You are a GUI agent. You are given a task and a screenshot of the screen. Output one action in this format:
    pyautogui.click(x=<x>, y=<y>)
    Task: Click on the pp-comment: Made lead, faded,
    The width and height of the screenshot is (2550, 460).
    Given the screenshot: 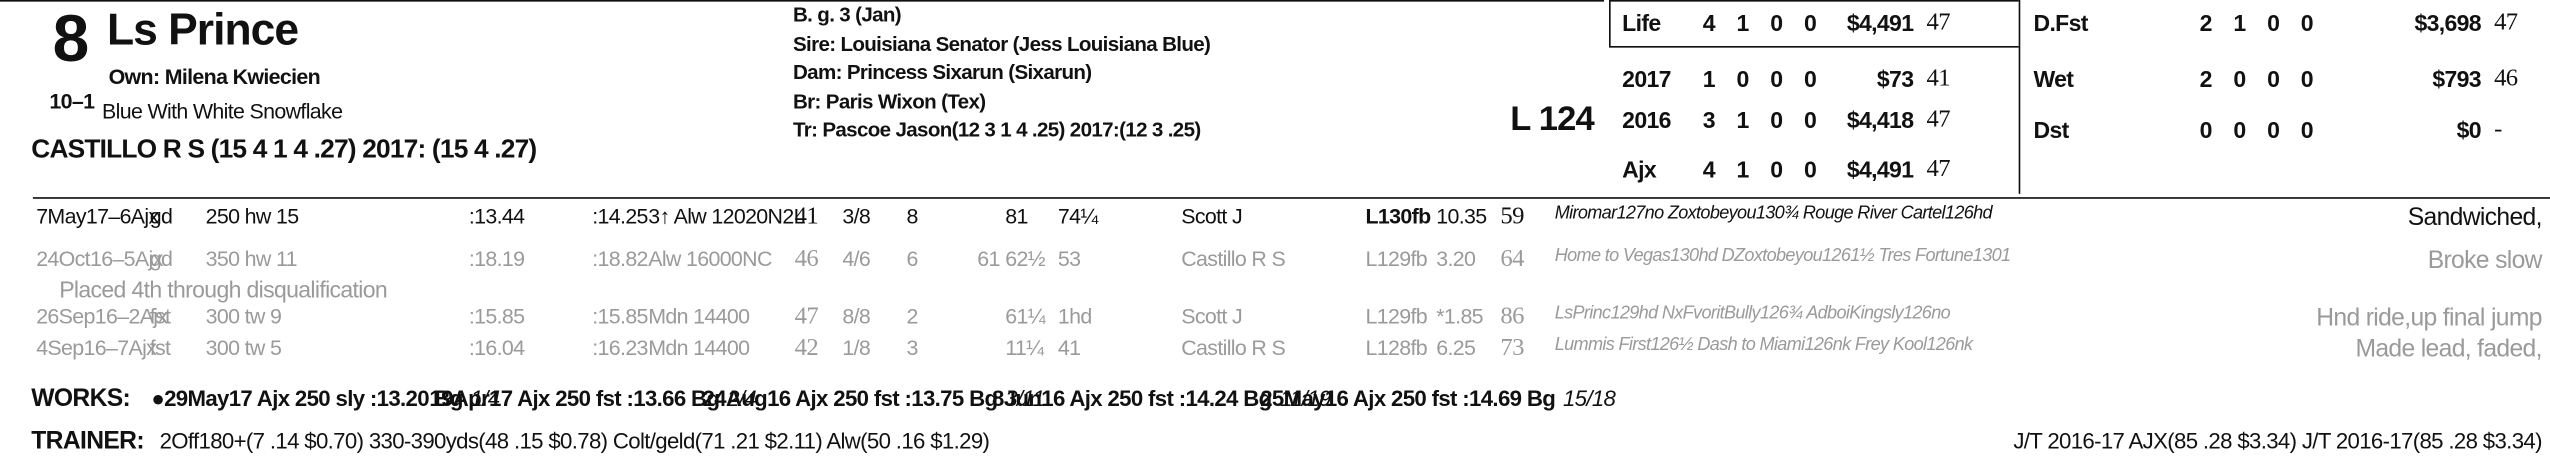 What is the action you would take?
    pyautogui.click(x=2448, y=349)
    